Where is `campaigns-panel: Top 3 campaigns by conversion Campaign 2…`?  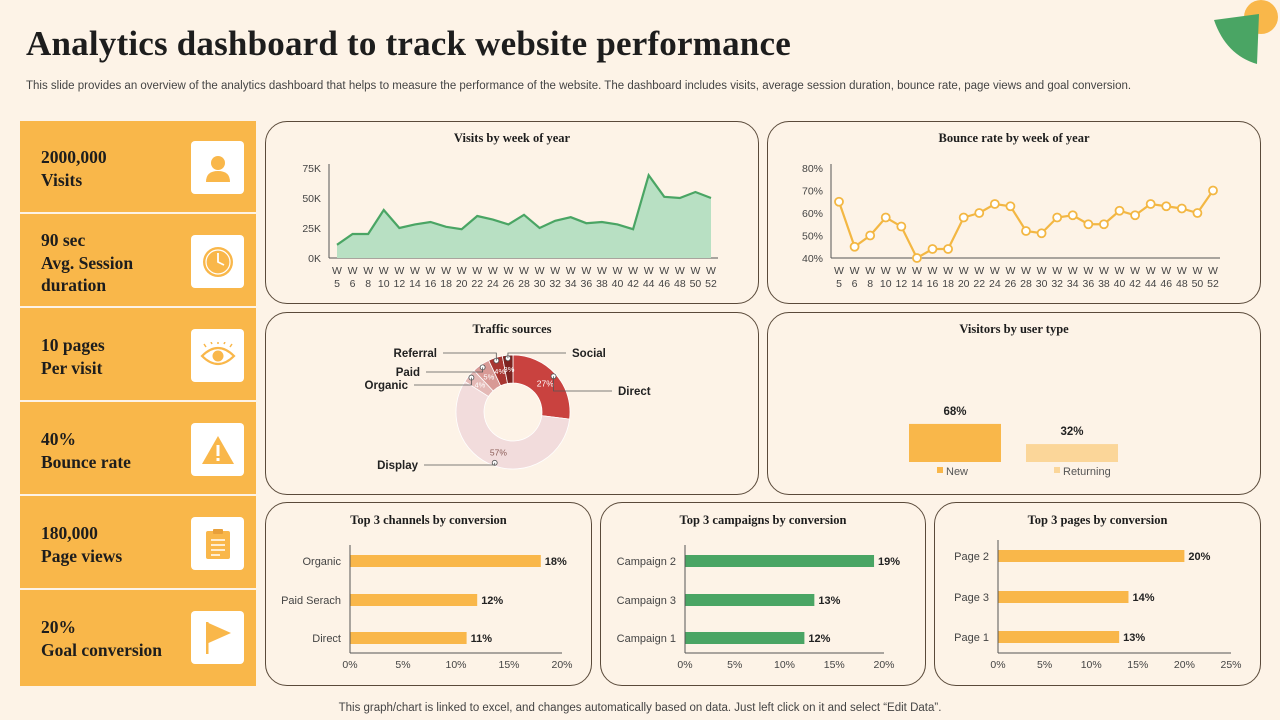 campaigns-panel: Top 3 campaigns by conversion Campaign 2… is located at coordinates (763, 594).